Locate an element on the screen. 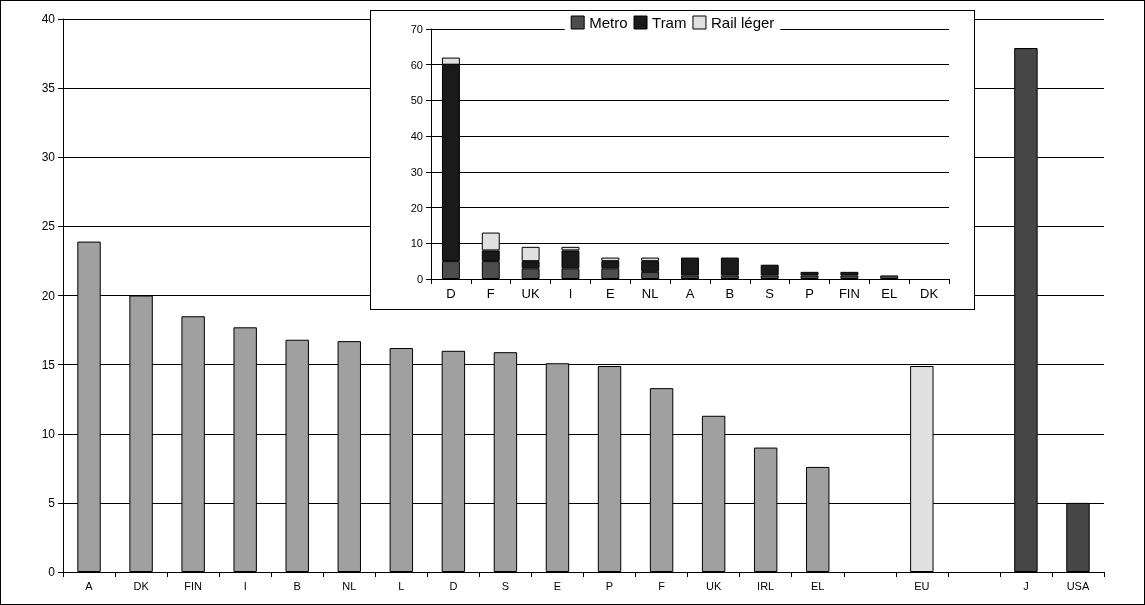 The width and height of the screenshot is (1145, 605). legend-label: Metro is located at coordinates (608, 22).